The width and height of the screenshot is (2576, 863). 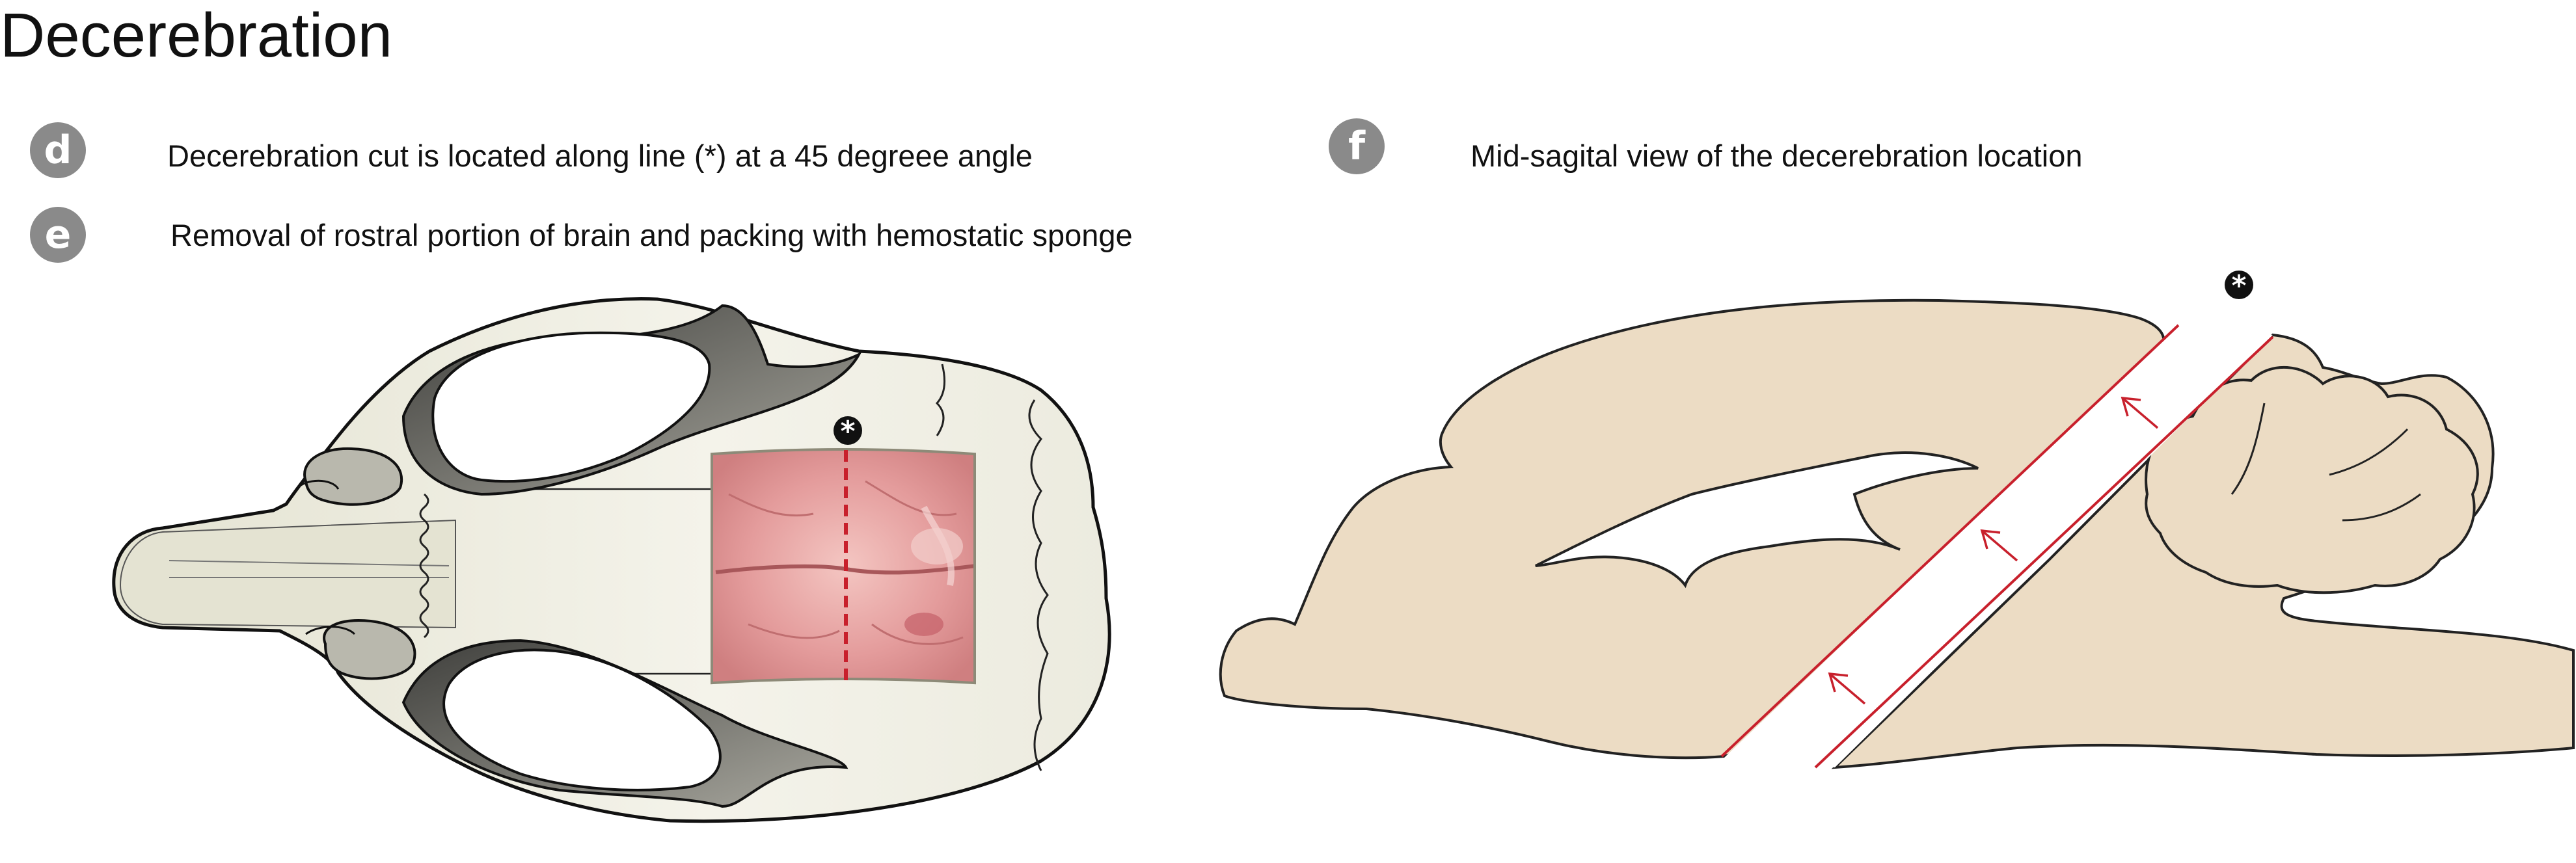 What do you see at coordinates (844, 566) in the screenshot?
I see `cranial-window` at bounding box center [844, 566].